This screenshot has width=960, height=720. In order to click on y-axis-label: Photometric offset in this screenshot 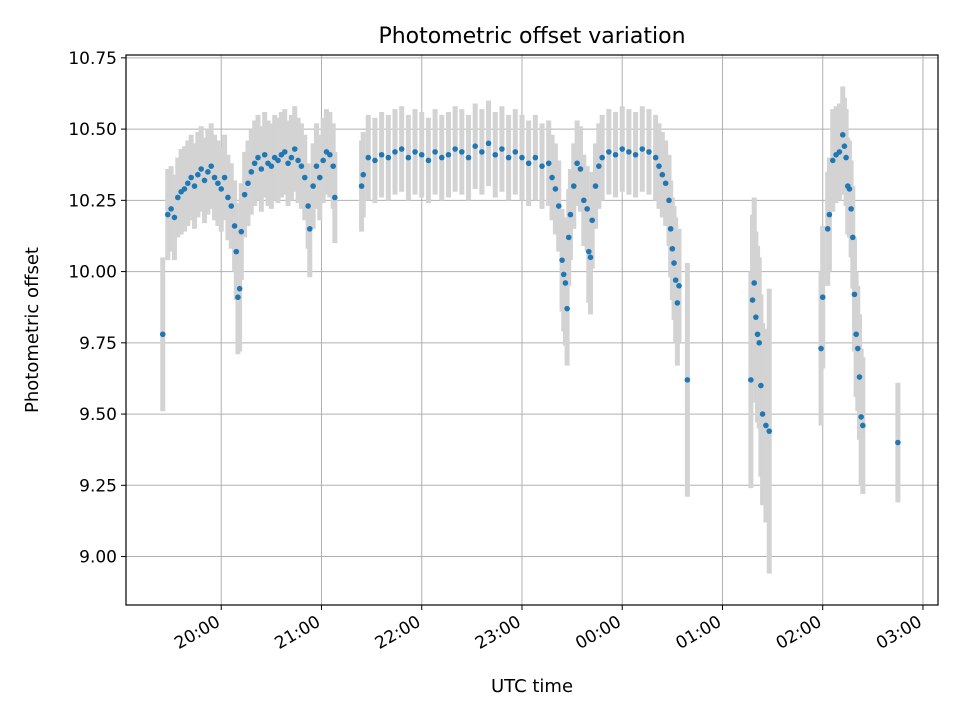, I will do `click(32, 330)`.